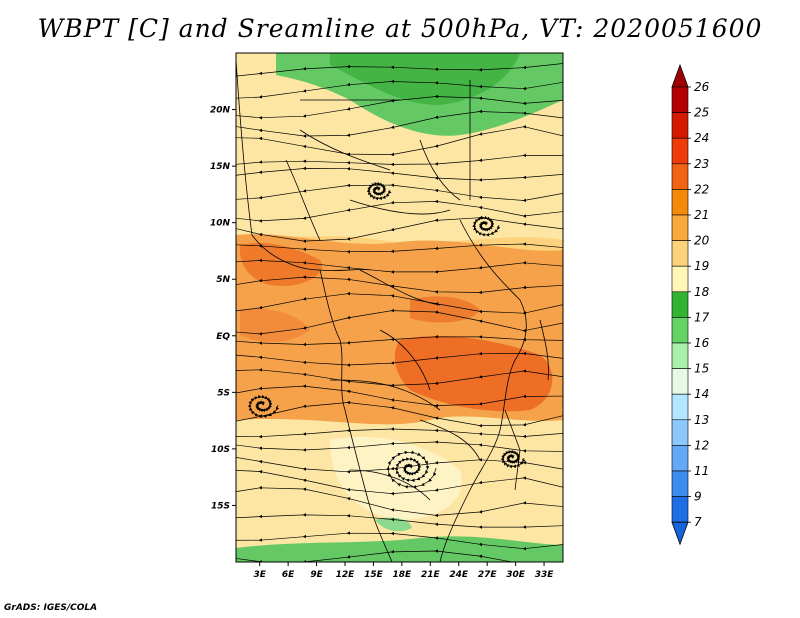  I want to click on colorbar-bottom-arrow, so click(680, 533).